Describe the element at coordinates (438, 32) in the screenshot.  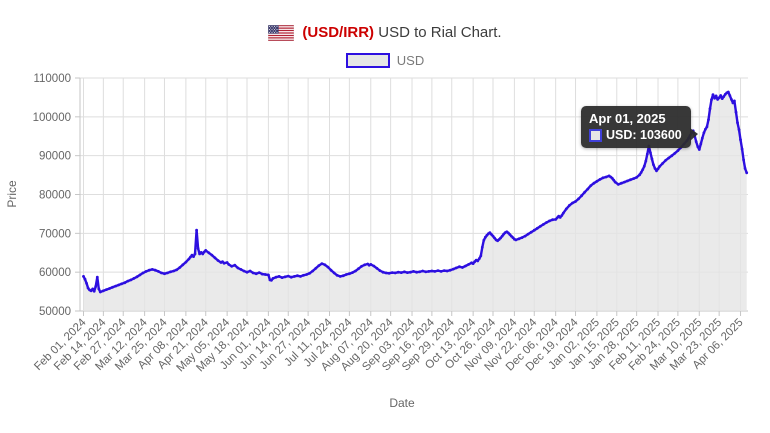
I see `chart-title-rest: USD to Rial Chart.` at that location.